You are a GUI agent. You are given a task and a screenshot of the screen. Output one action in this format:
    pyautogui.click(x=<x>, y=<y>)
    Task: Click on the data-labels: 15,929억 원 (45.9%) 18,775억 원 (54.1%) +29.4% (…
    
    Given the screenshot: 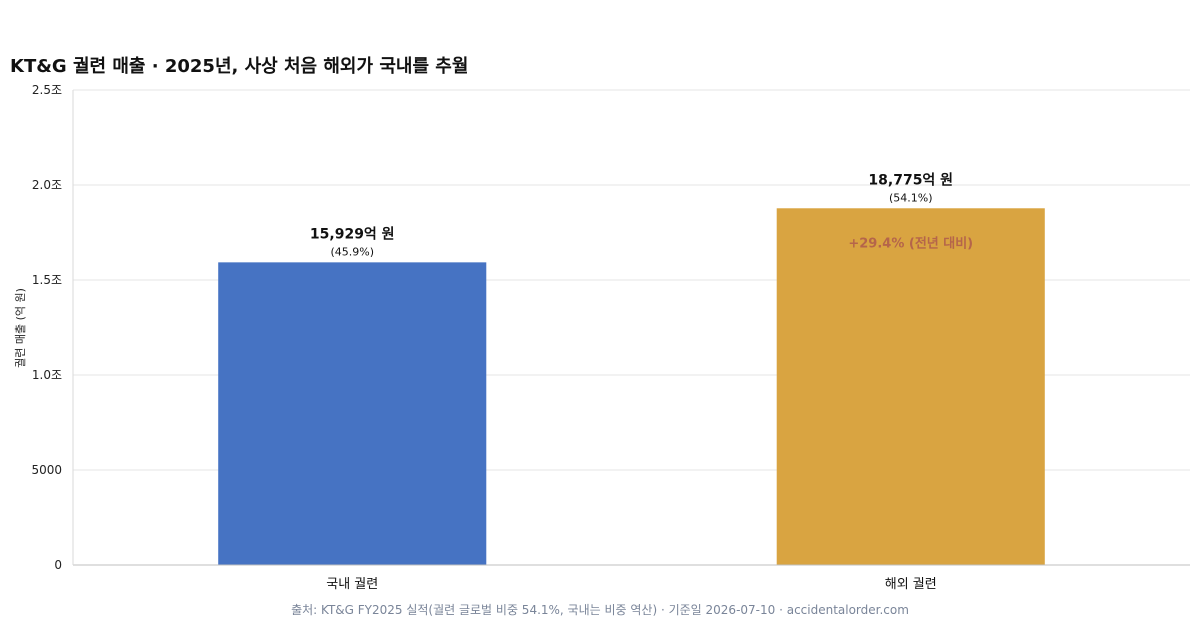 What is the action you would take?
    pyautogui.click(x=641, y=215)
    